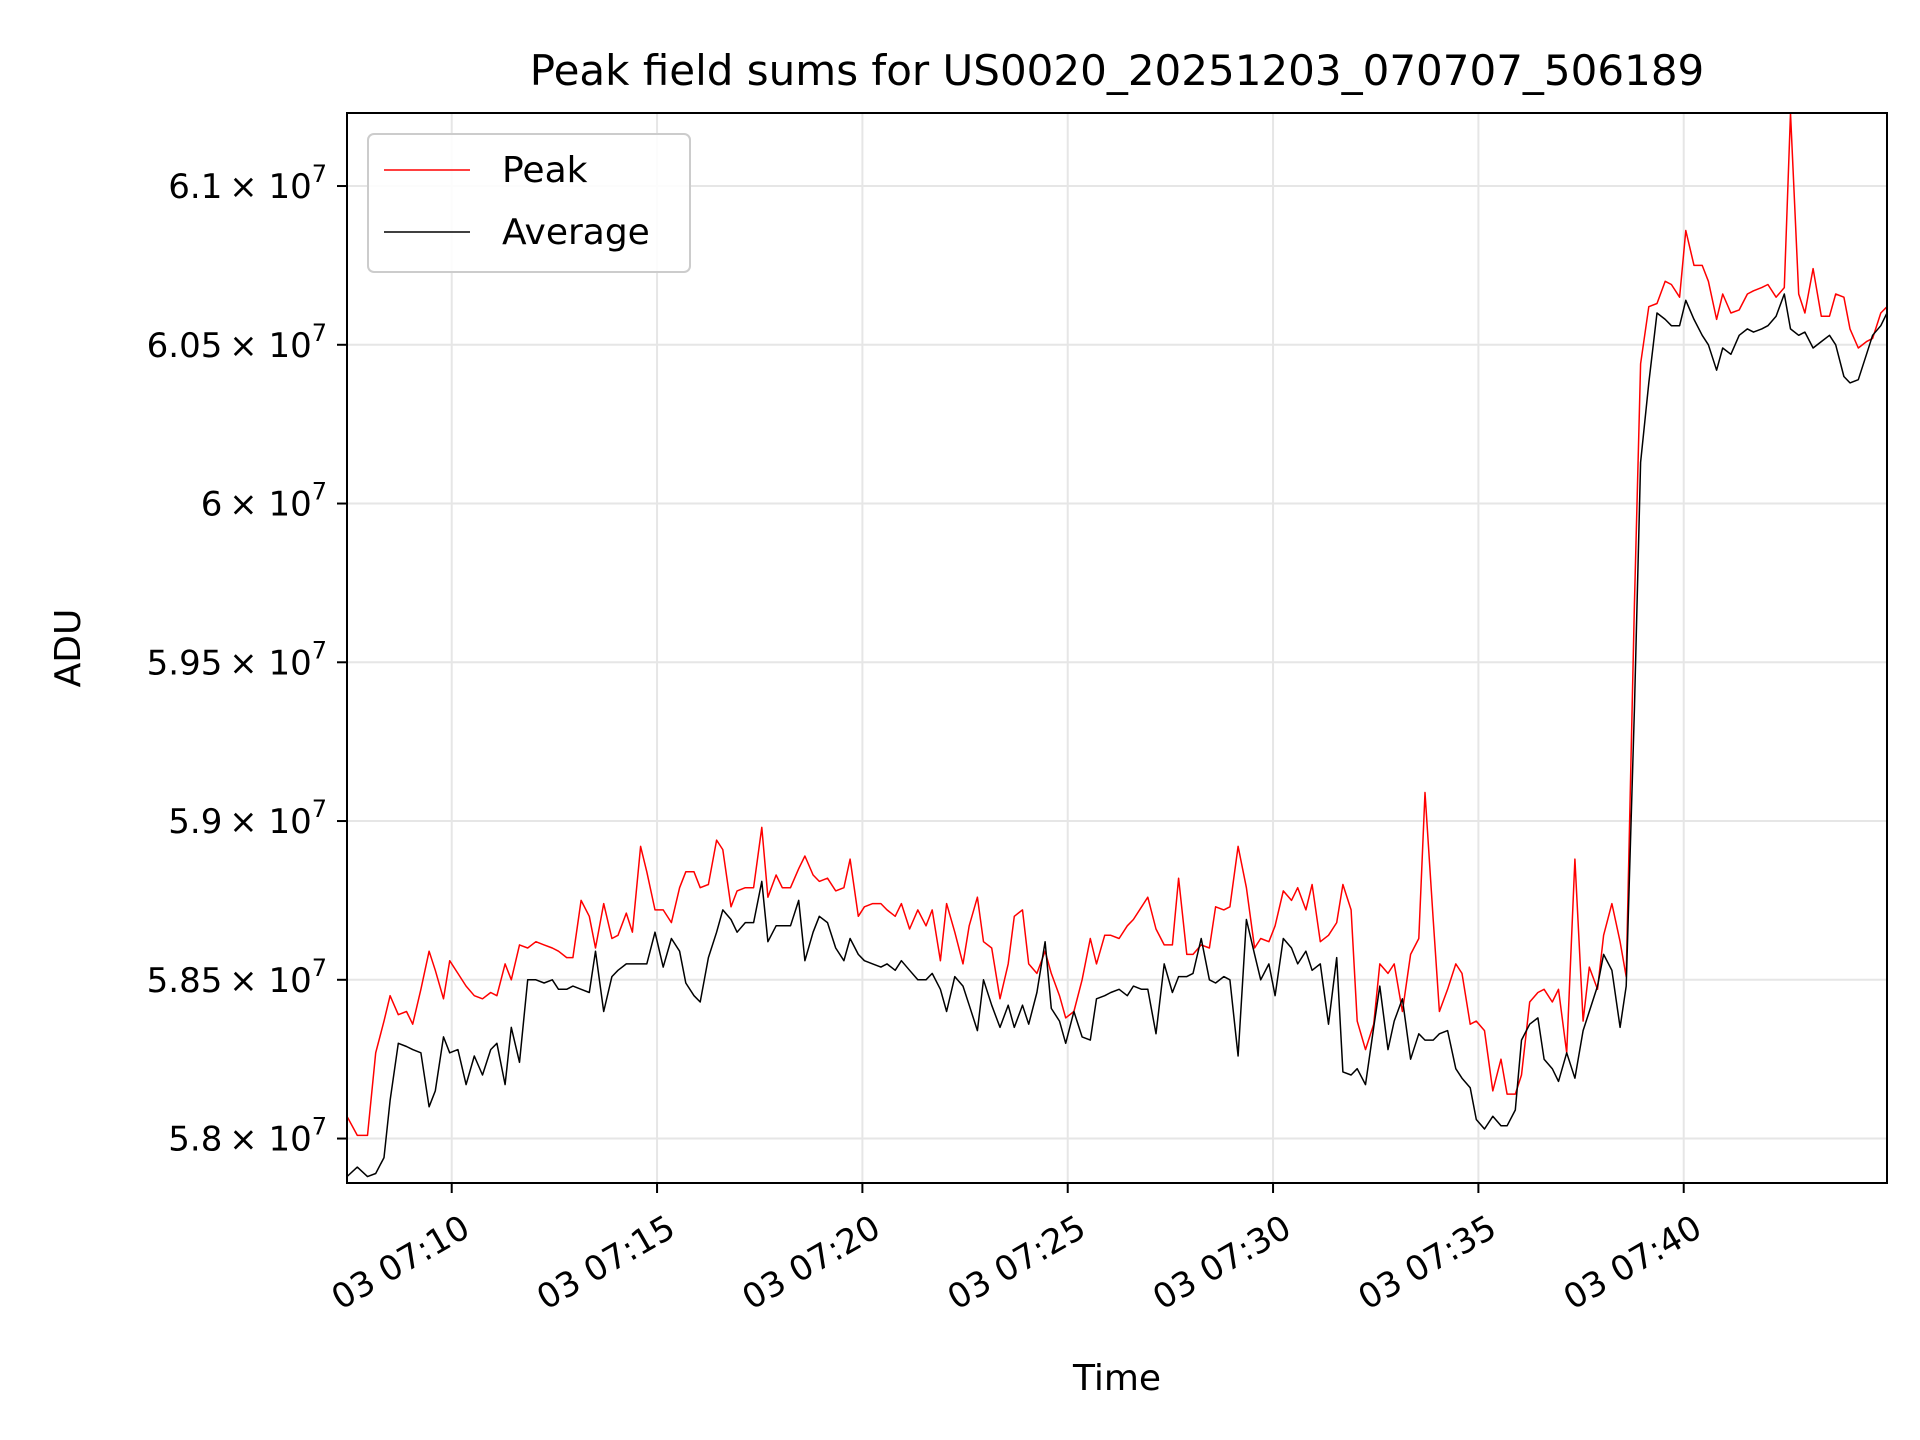  I want to click on y-tick-label: 5.8 × 107, so click(247, 1136).